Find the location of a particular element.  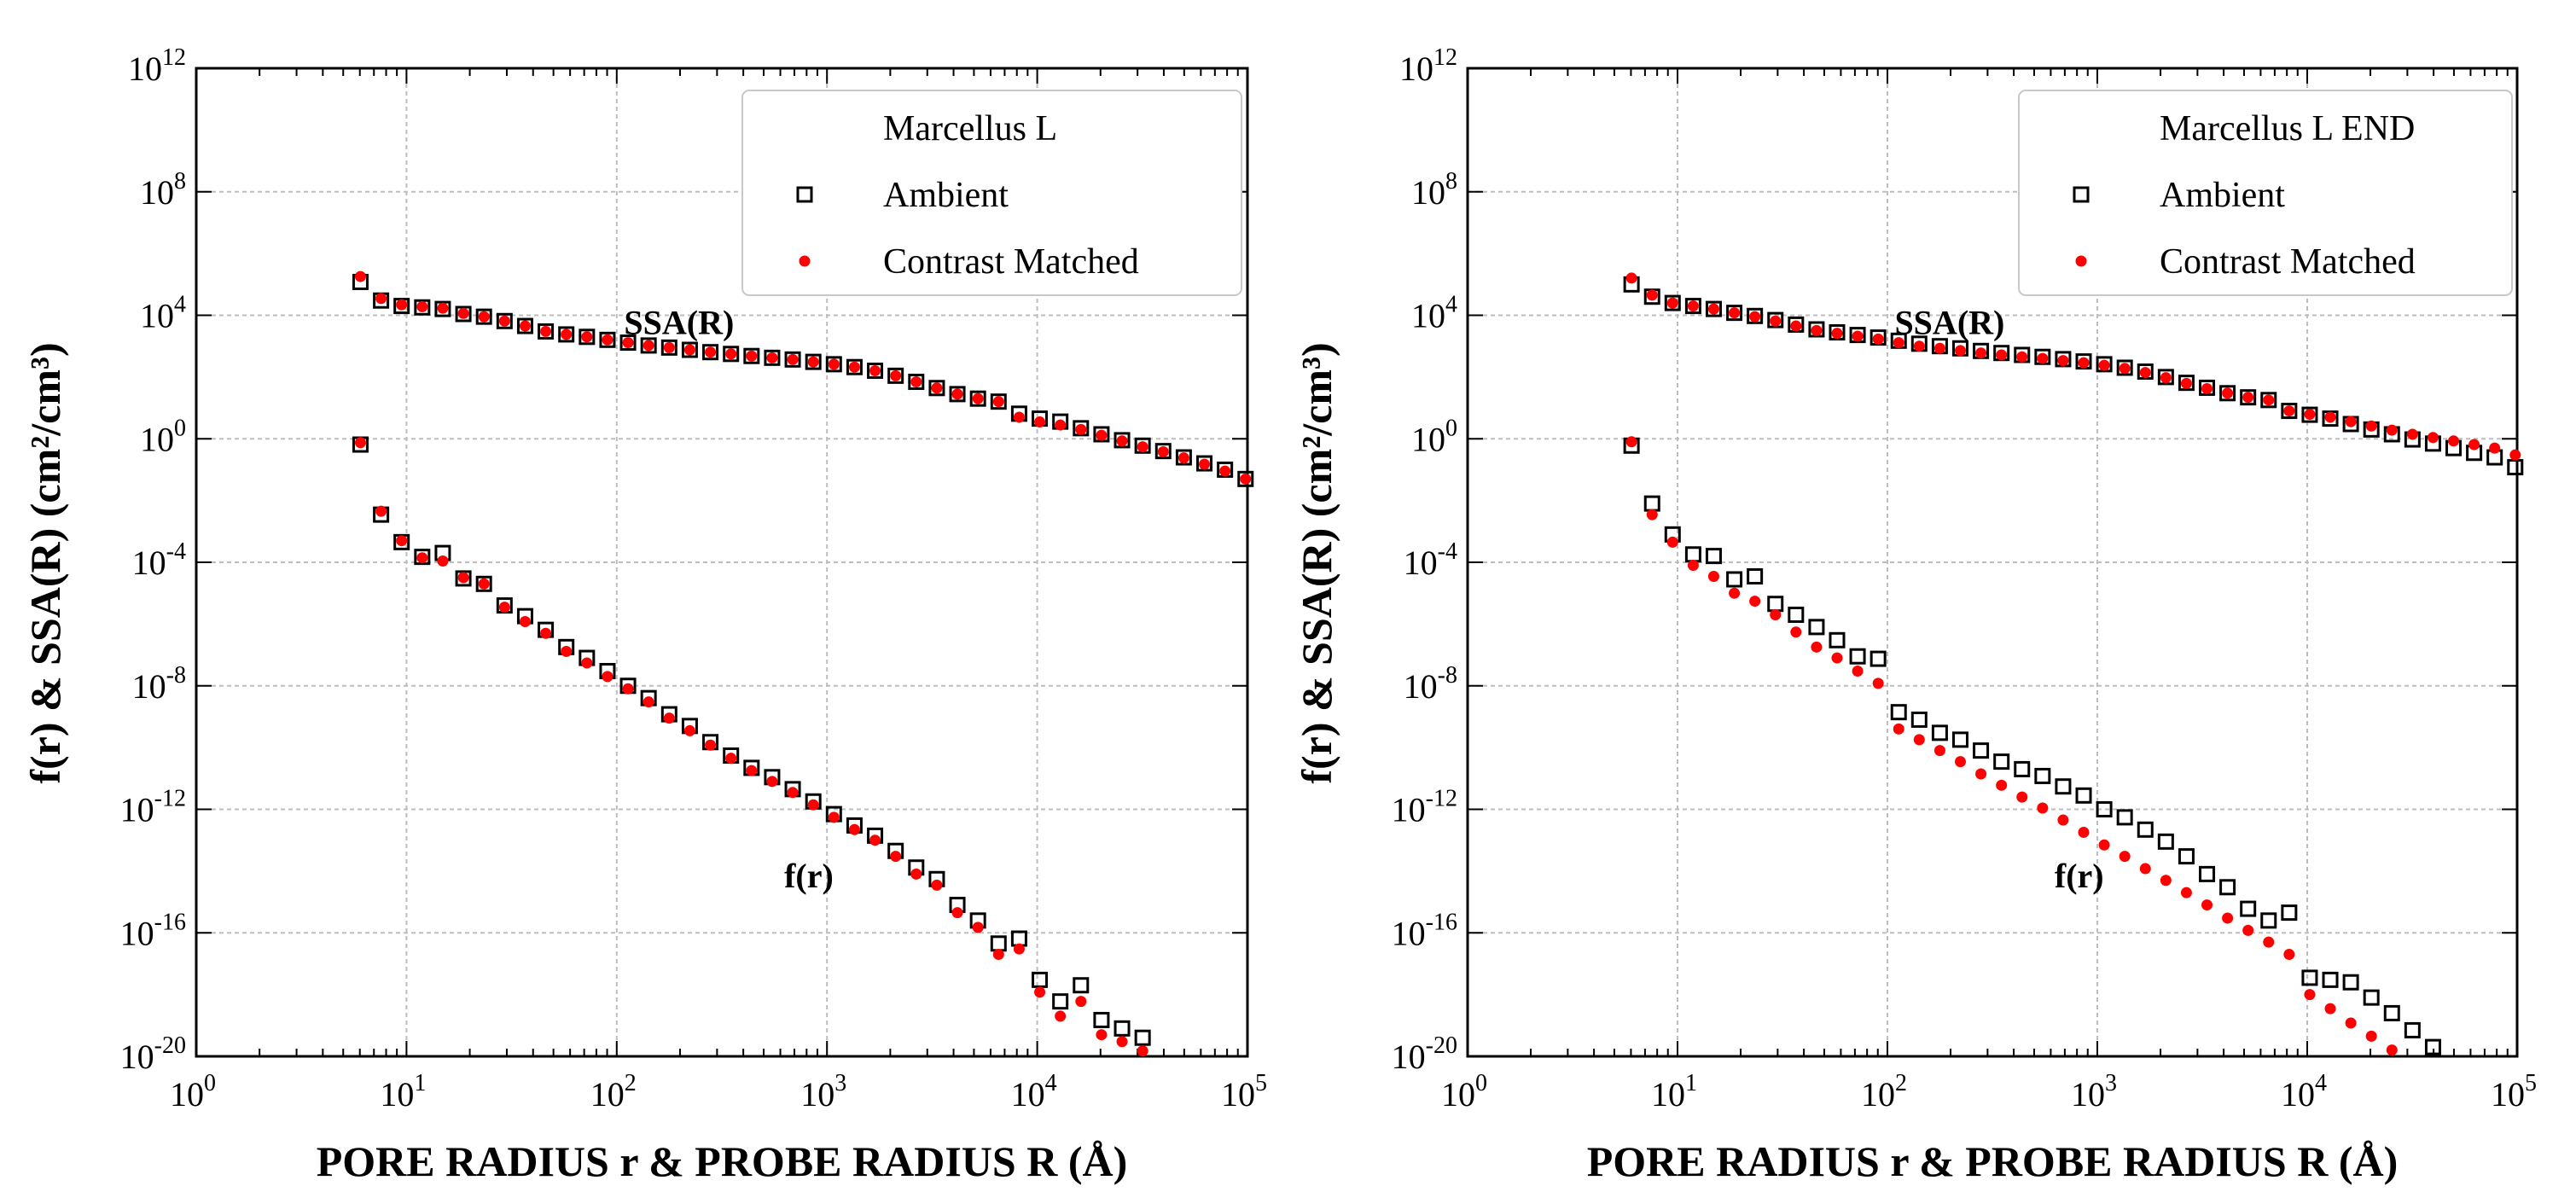

x-tick-label: 10¹ is located at coordinates (1674, 1092).